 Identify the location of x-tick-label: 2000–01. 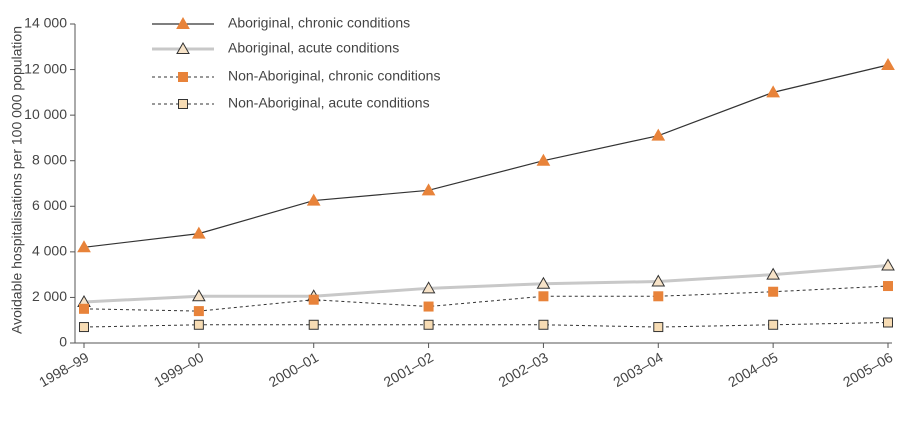
(293, 369).